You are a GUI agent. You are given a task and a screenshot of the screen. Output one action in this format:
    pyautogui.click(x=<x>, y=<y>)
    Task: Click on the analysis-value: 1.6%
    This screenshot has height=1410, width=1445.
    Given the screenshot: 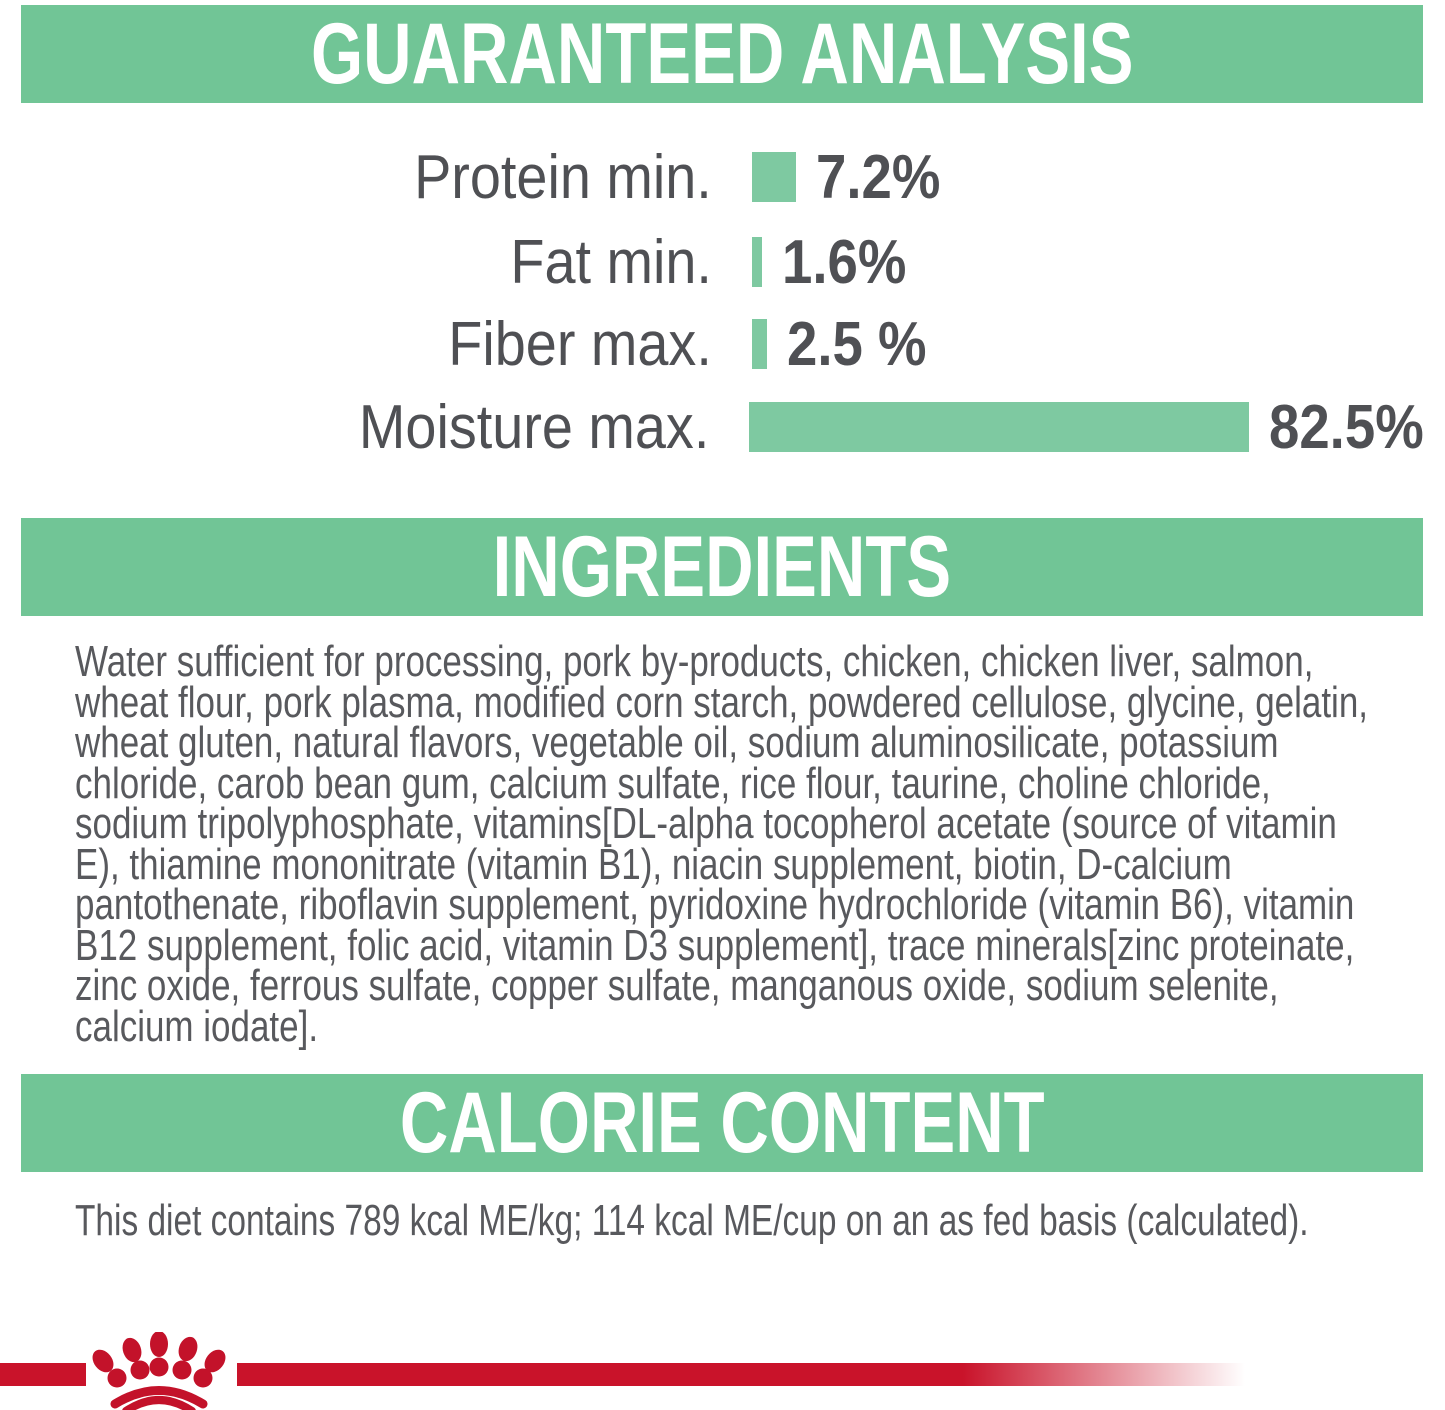 What is the action you would take?
    pyautogui.click(x=844, y=262)
    